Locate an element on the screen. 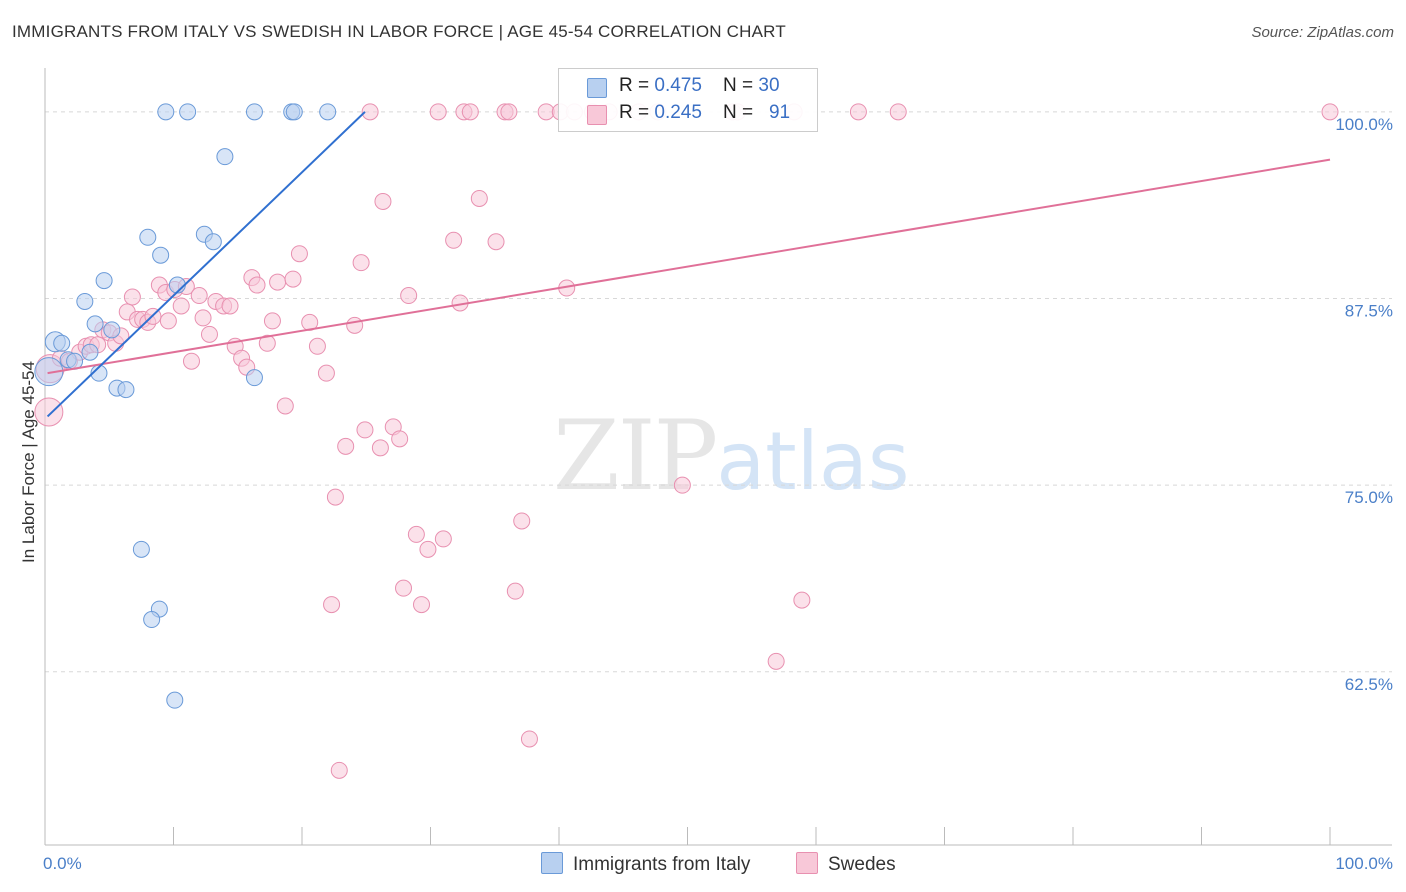  legend-swatch-swedes is located at coordinates (597, 115).